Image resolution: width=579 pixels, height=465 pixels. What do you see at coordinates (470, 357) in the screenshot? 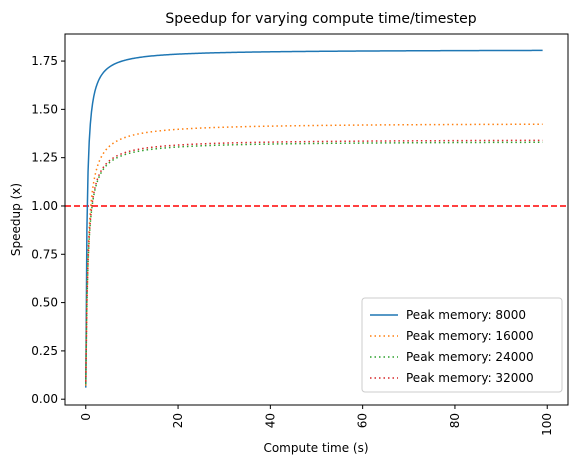
I see `legend-label-3: Peak memory: 24000` at bounding box center [470, 357].